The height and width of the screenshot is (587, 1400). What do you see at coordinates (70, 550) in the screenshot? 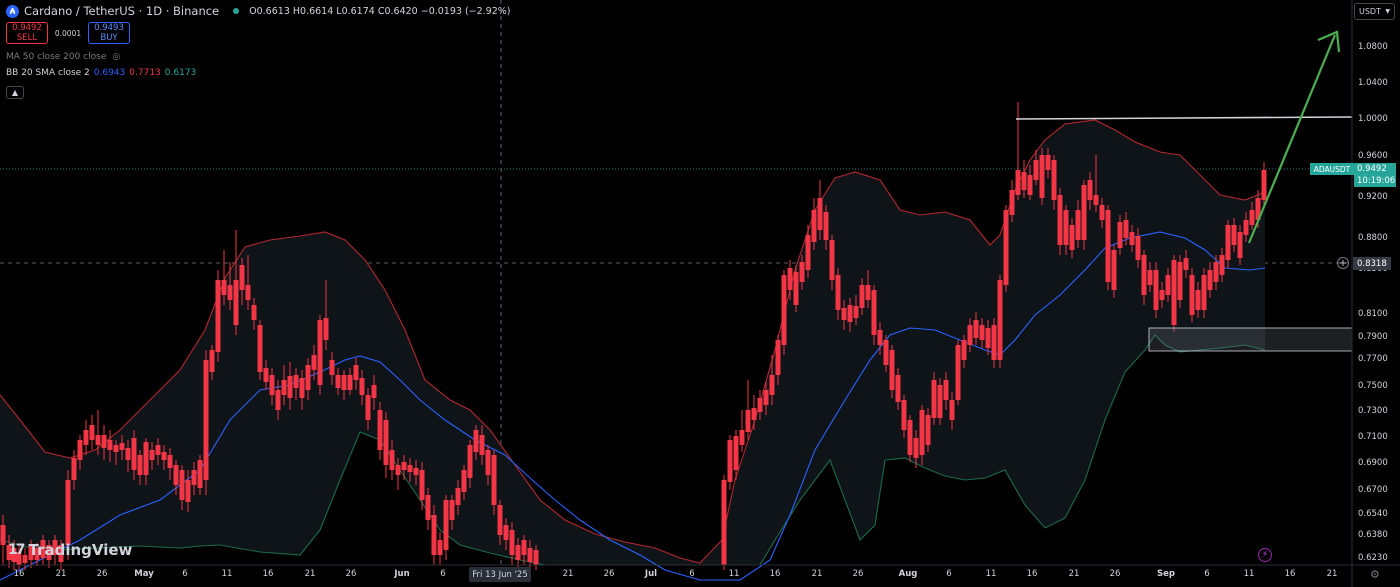
I see `tradingview-logo: 17 TradingView` at bounding box center [70, 550].